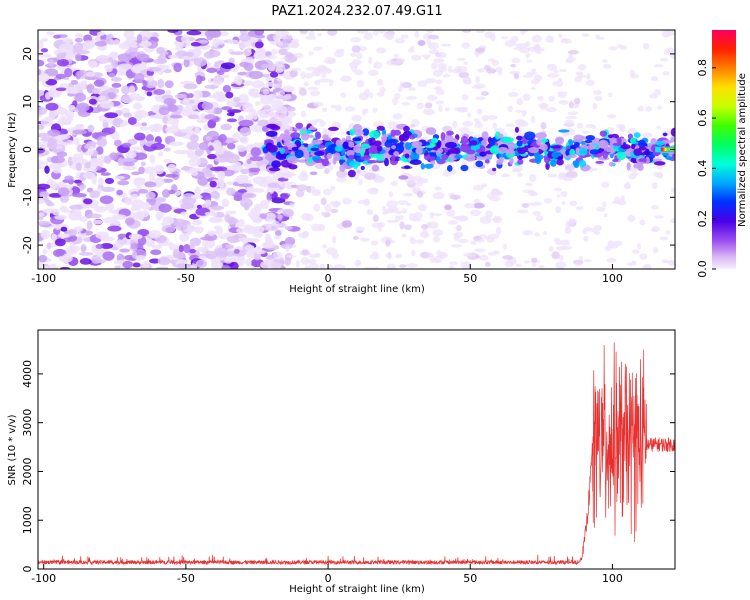 Image resolution: width=750 pixels, height=600 pixels. I want to click on y-tick-label: 3000, so click(27, 423).